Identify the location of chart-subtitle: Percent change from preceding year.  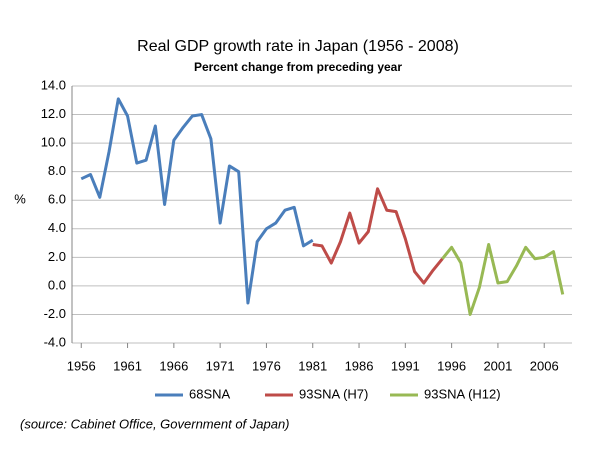
(298, 67).